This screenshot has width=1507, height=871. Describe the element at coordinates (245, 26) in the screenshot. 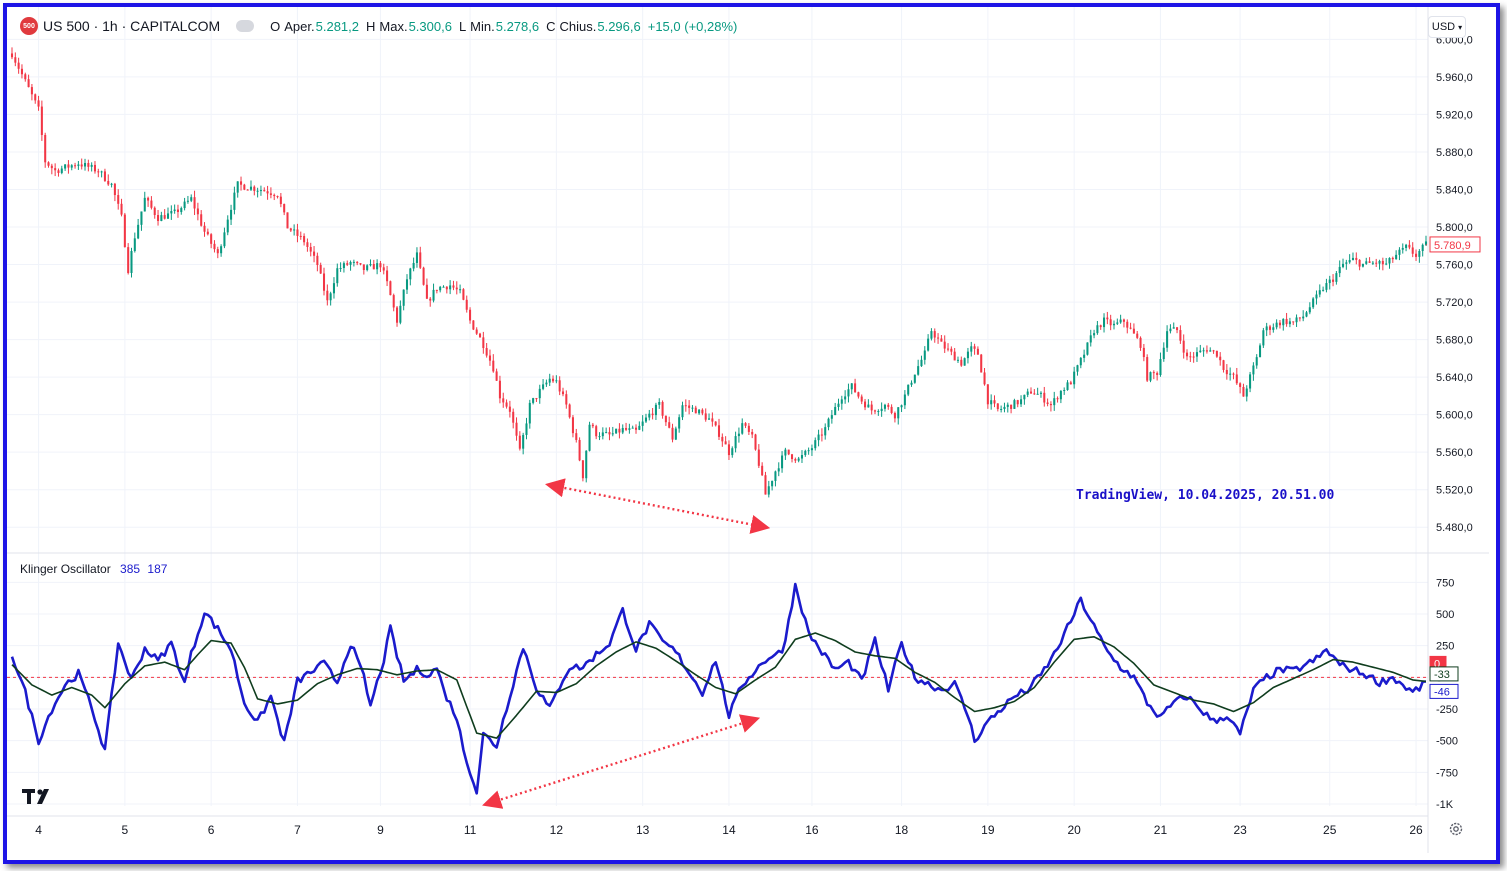

I see `hide-toggle-button` at that location.